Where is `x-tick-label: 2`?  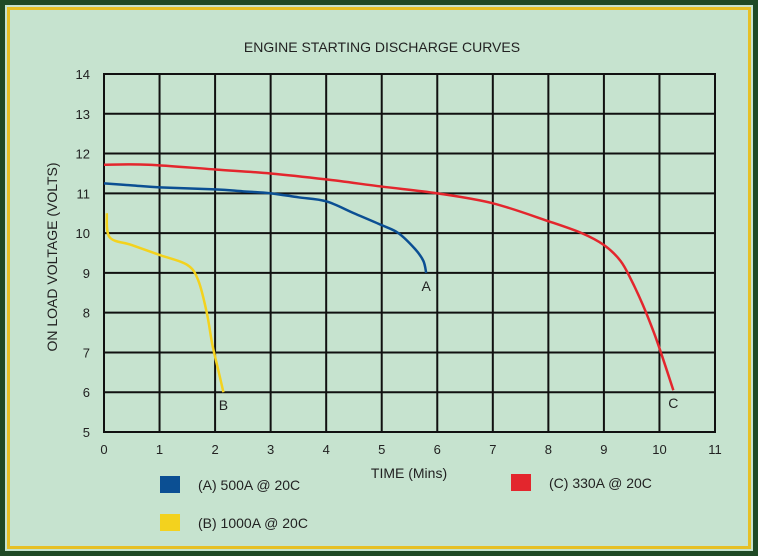
x-tick-label: 2 is located at coordinates (214, 449).